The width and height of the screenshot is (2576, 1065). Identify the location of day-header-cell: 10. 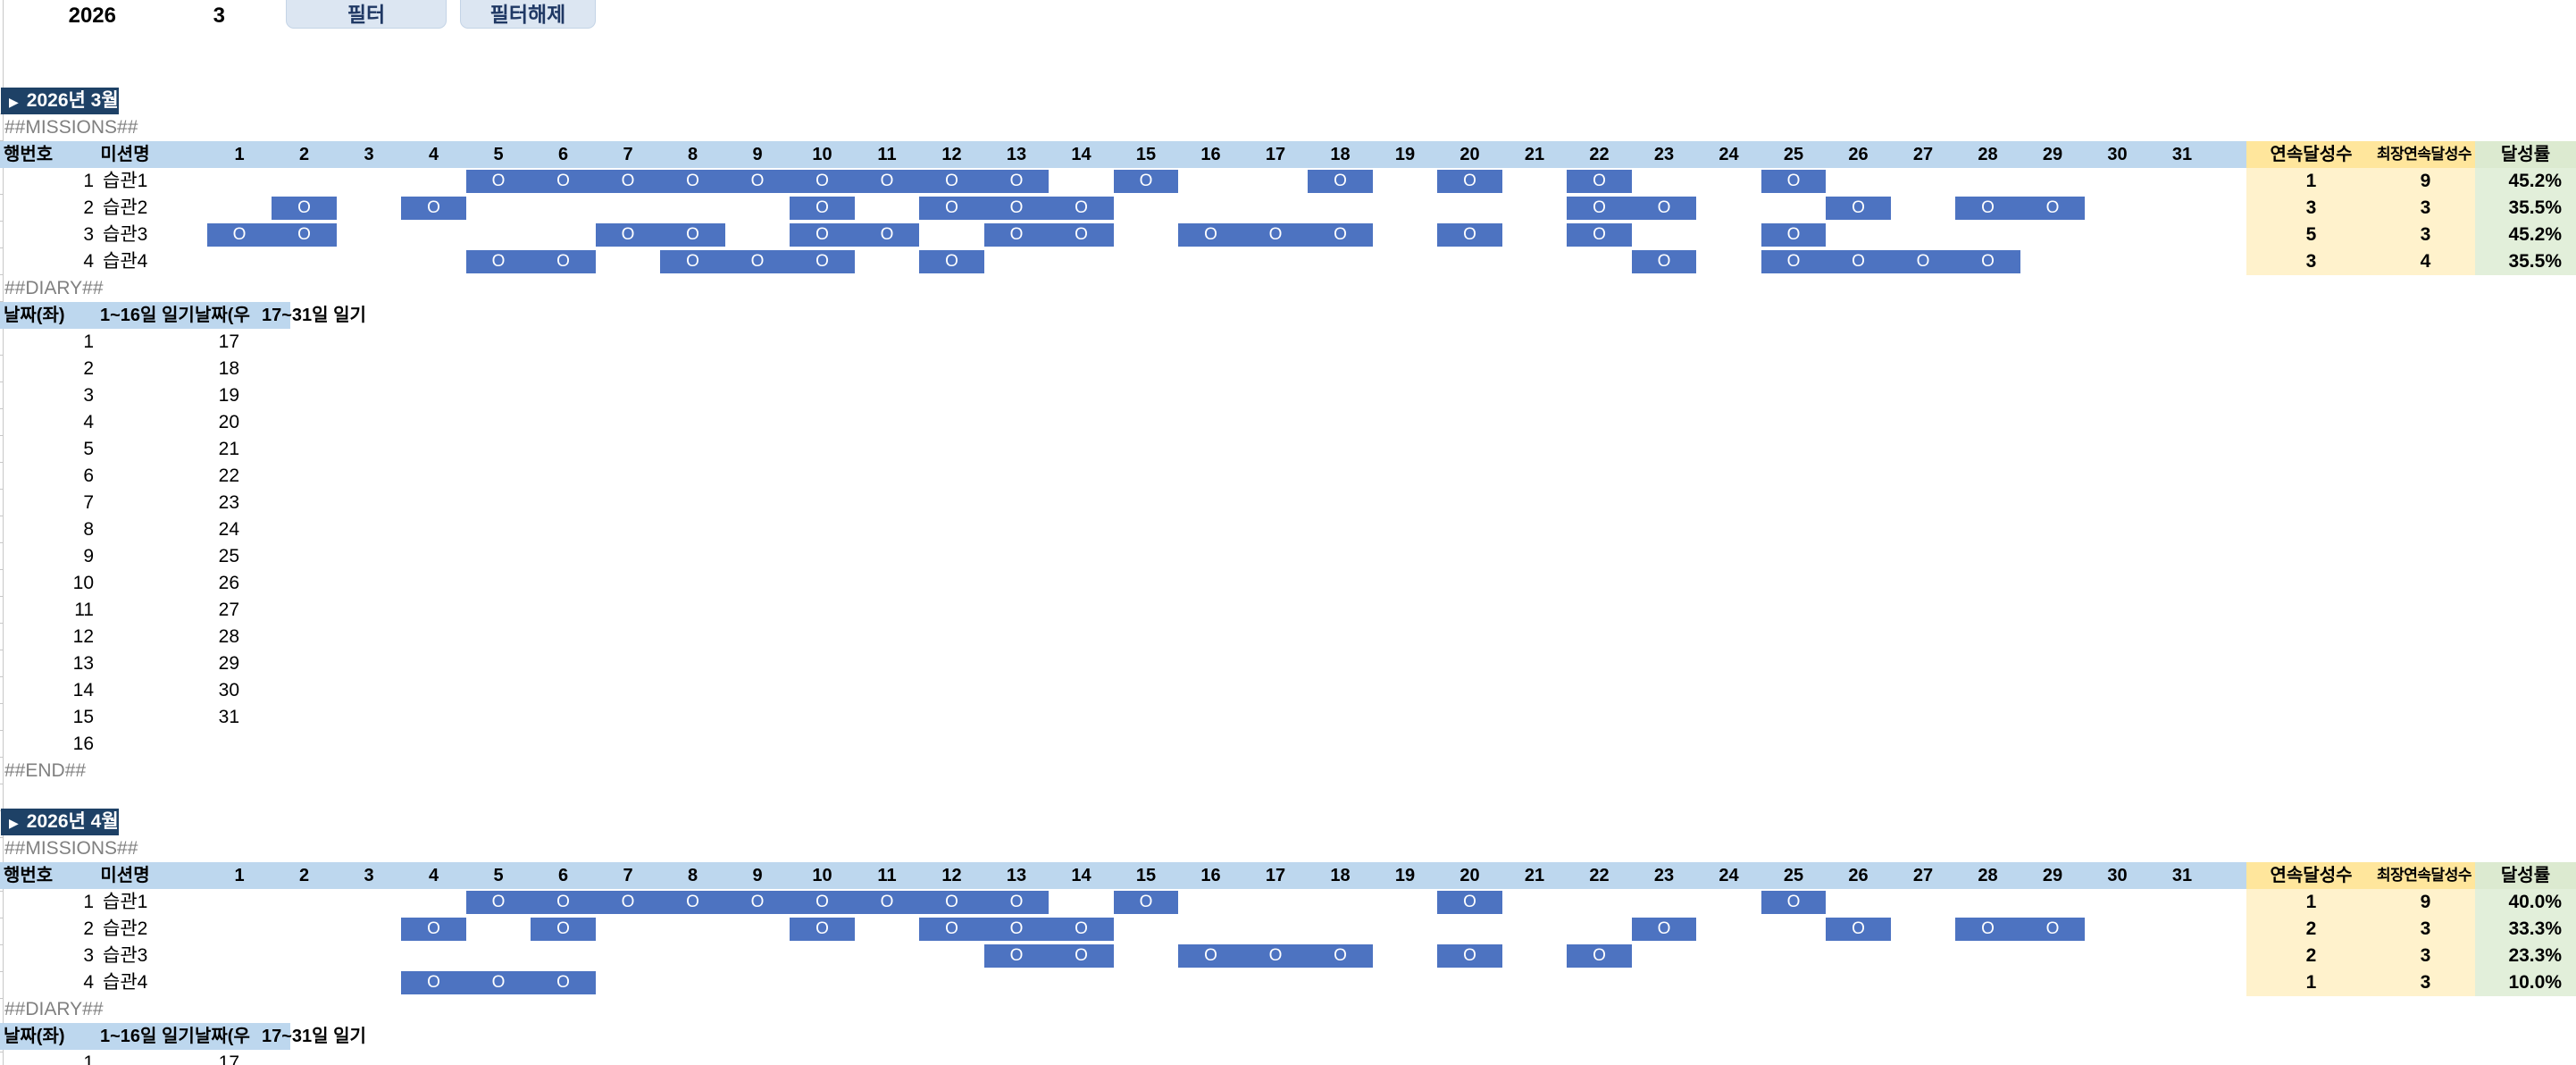
(822, 154).